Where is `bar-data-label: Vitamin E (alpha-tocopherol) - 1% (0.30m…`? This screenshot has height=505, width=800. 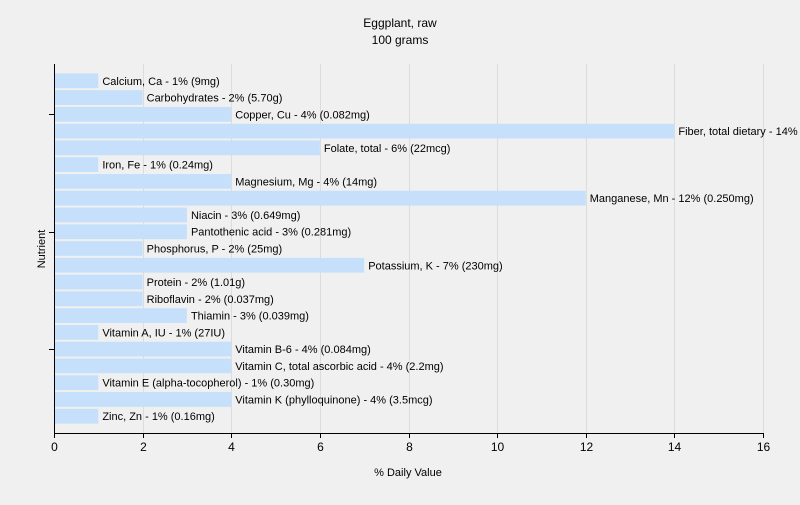 bar-data-label: Vitamin E (alpha-tocopherol) - 1% (0.30m… is located at coordinates (208, 384).